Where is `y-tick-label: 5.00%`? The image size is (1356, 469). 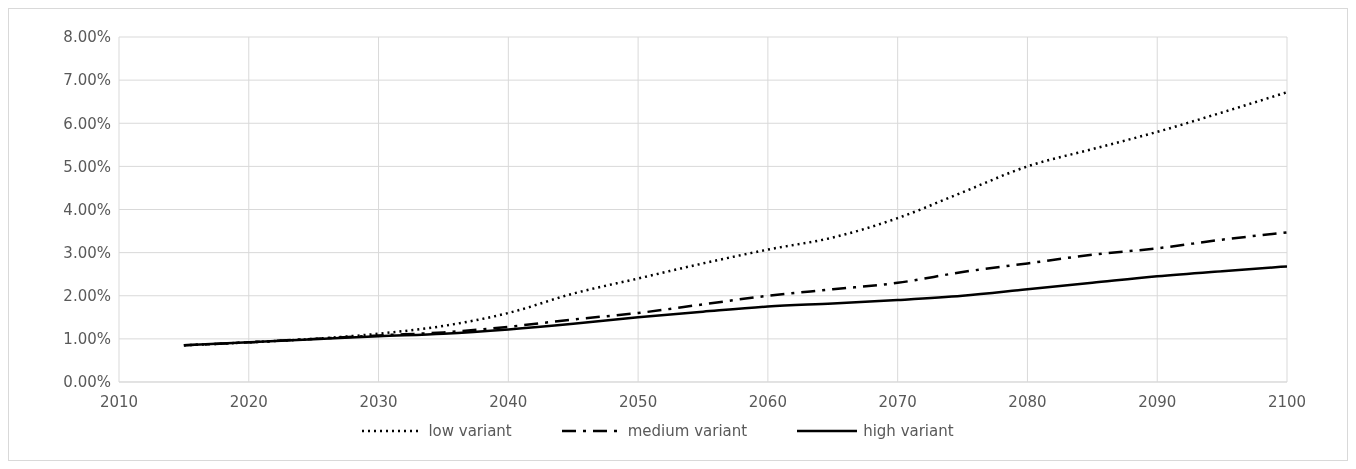 y-tick-label: 5.00% is located at coordinates (87, 166).